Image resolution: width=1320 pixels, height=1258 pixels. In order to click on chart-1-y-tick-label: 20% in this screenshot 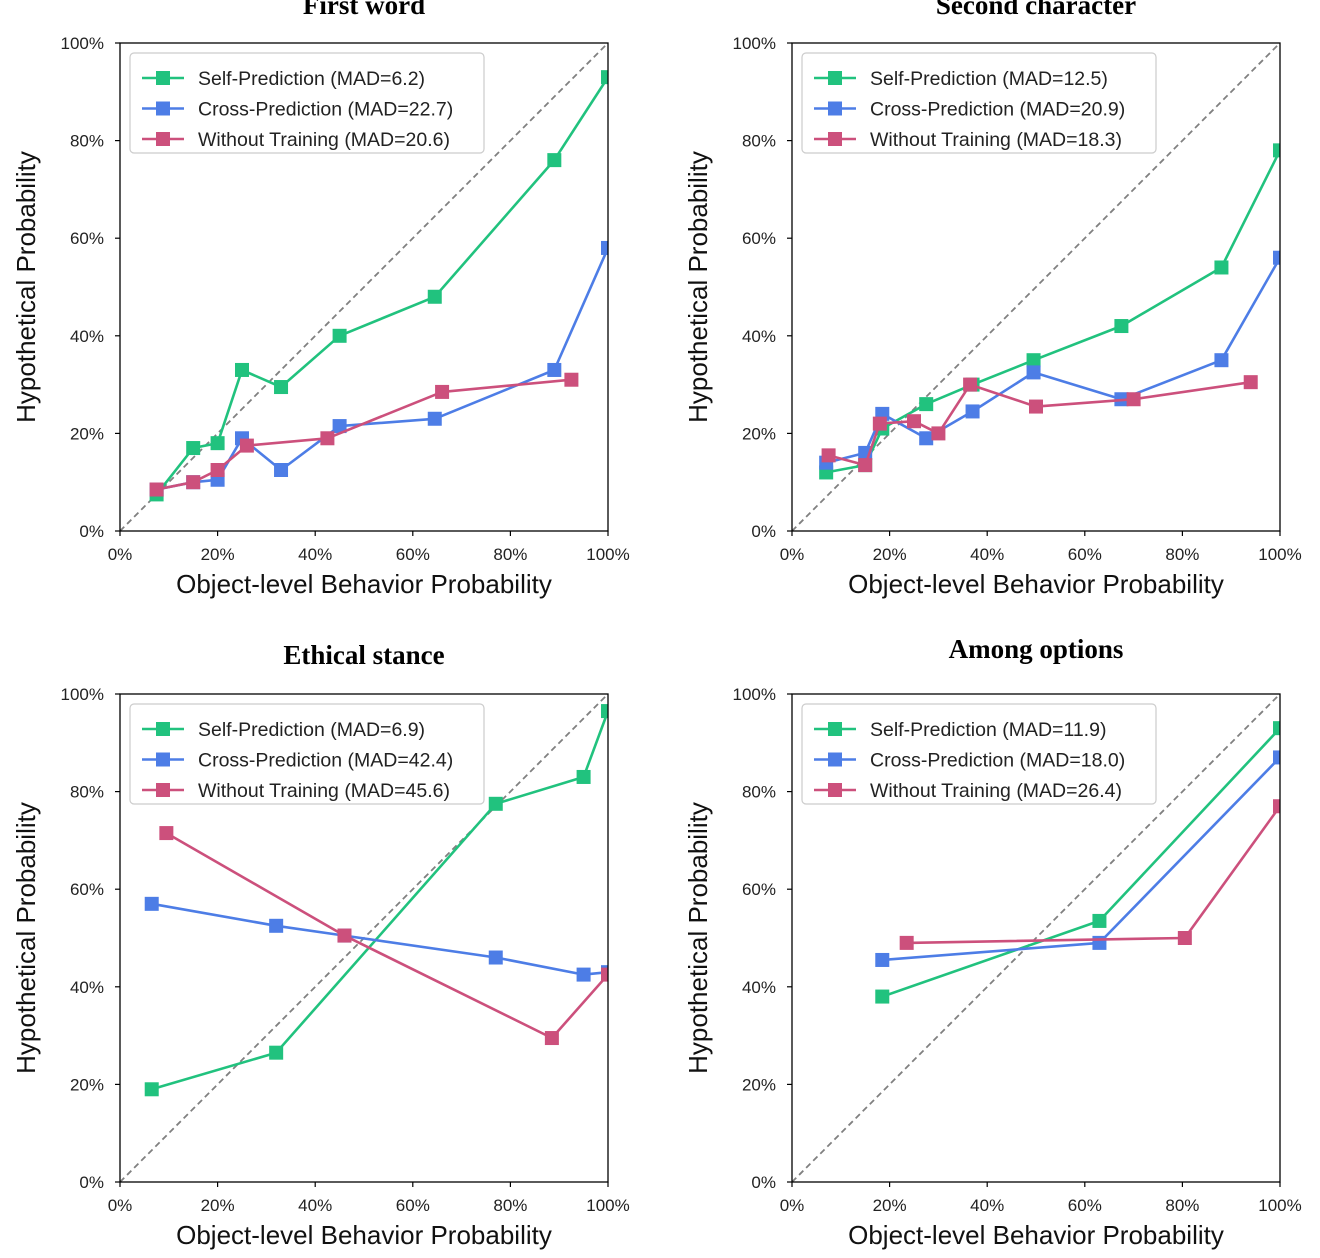, I will do `click(87, 433)`.